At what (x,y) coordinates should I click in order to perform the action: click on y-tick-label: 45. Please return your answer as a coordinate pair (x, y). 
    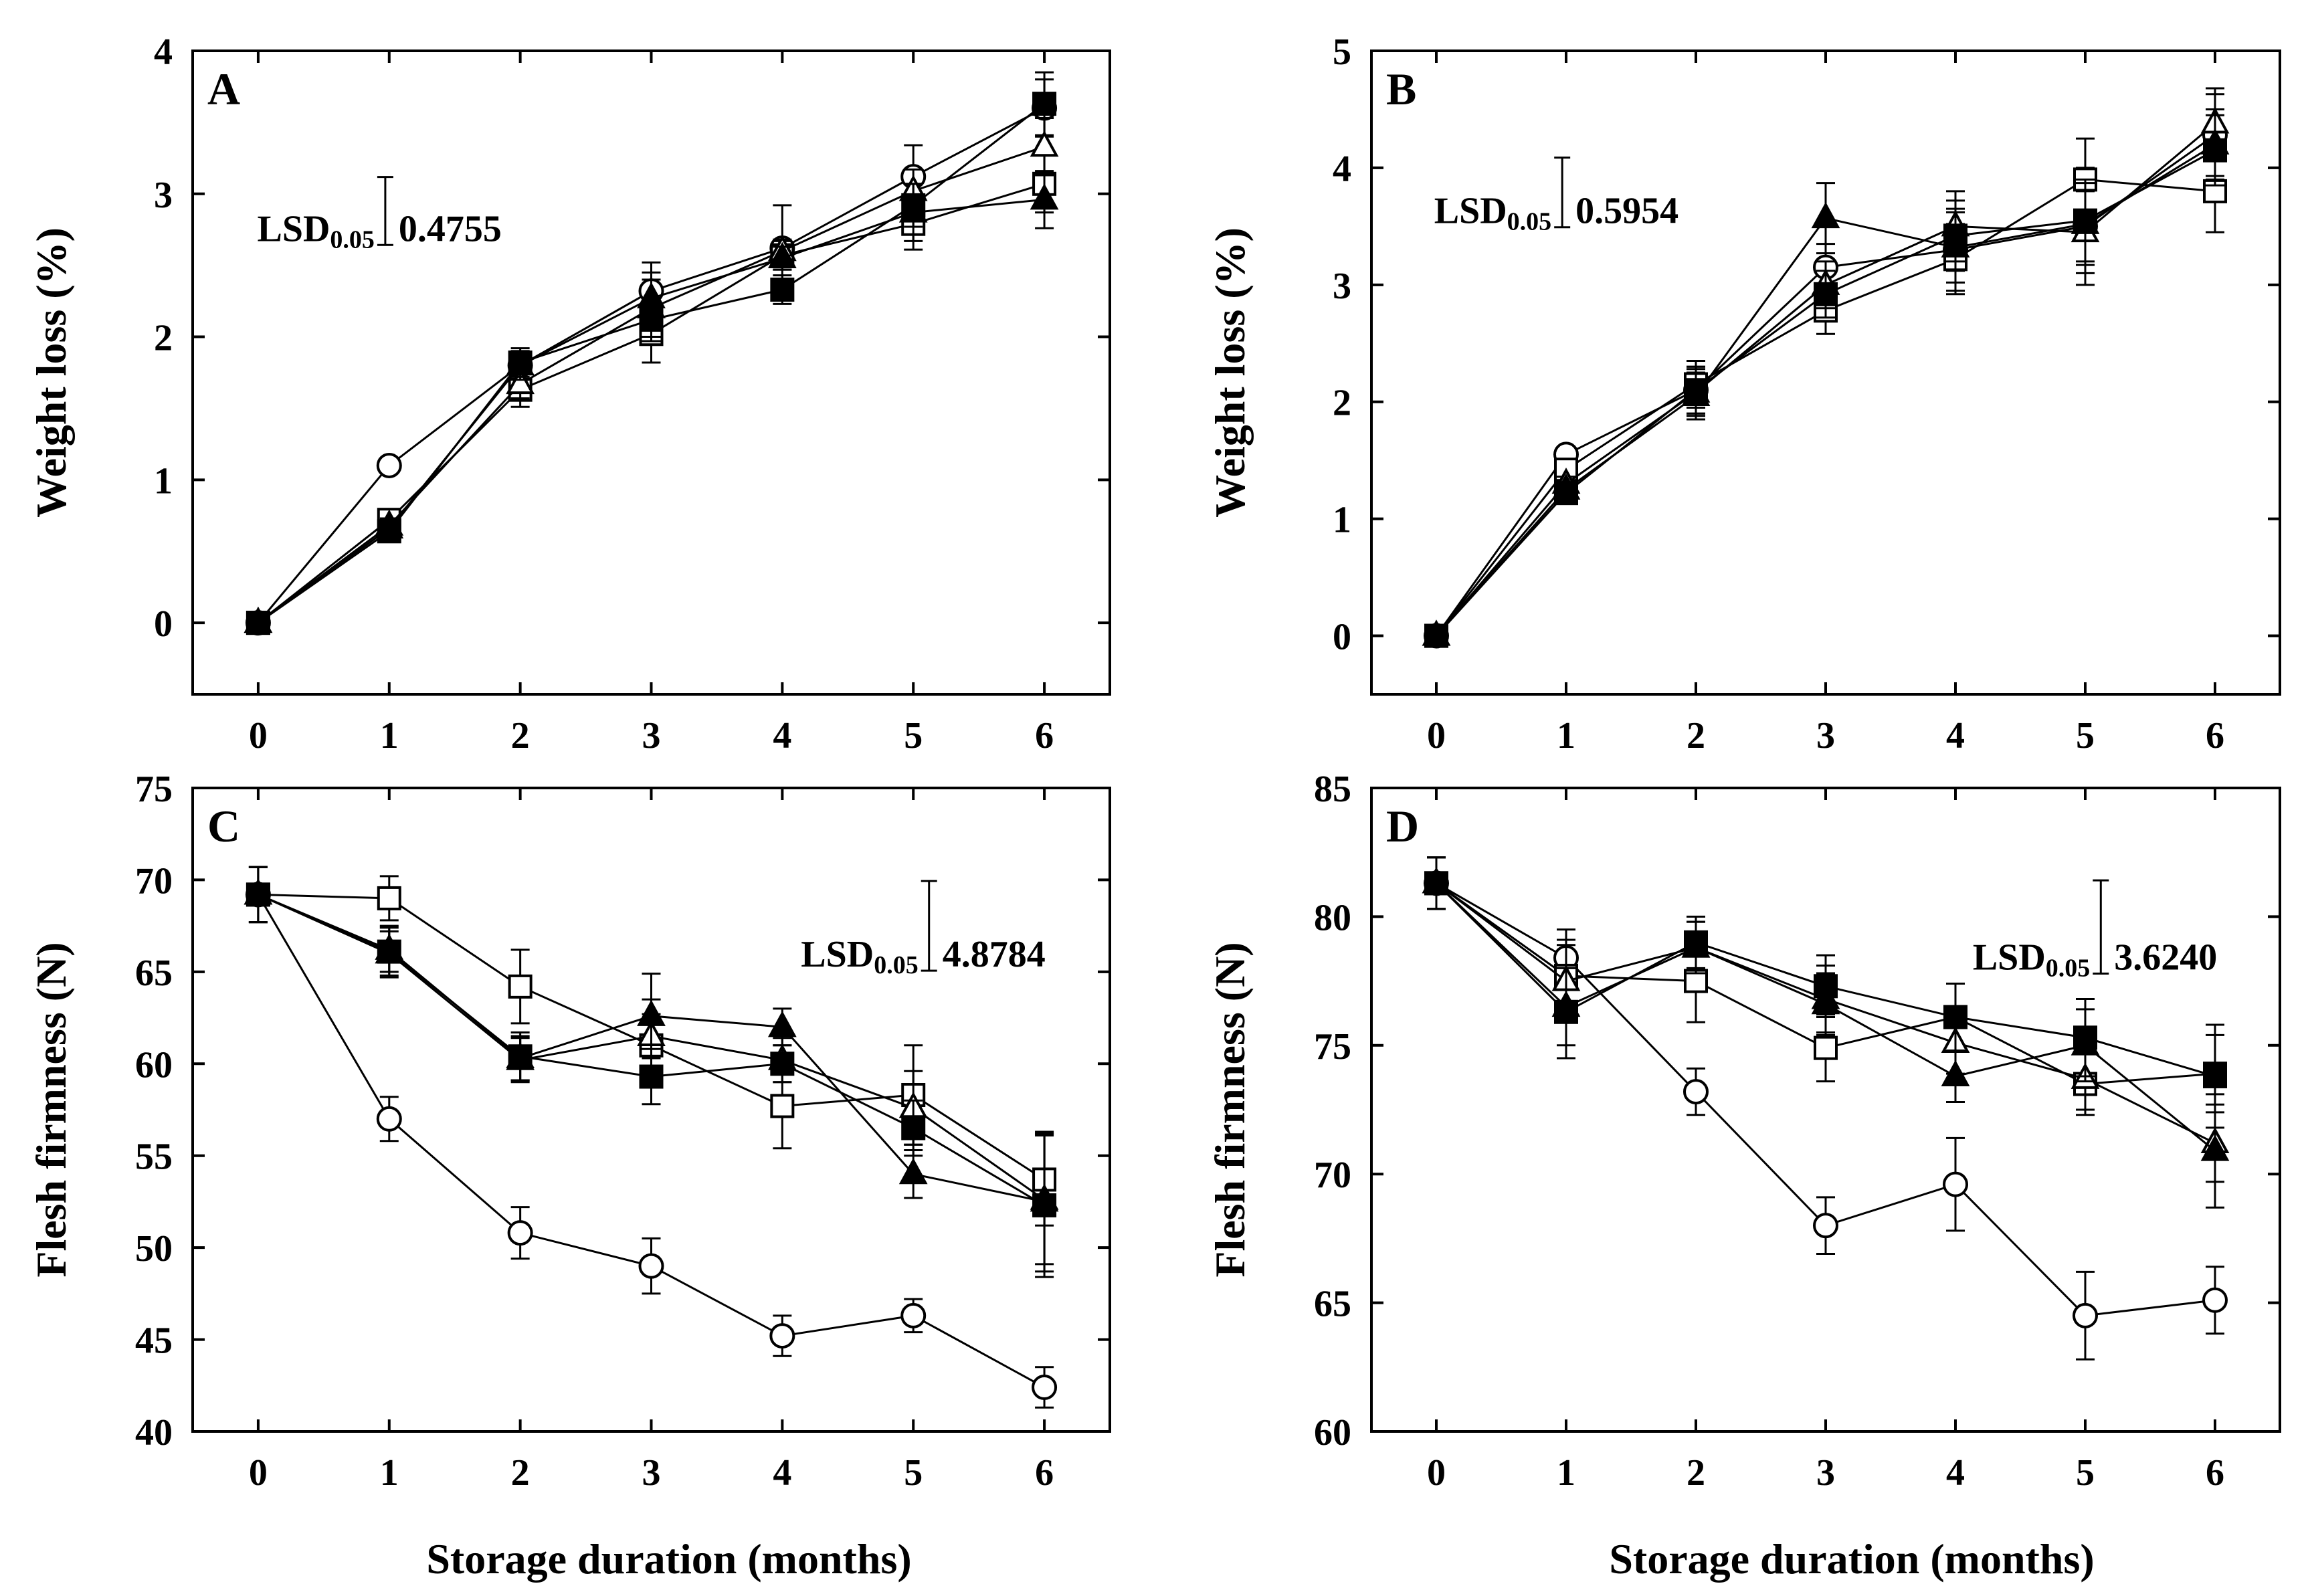
    Looking at the image, I should click on (154, 1341).